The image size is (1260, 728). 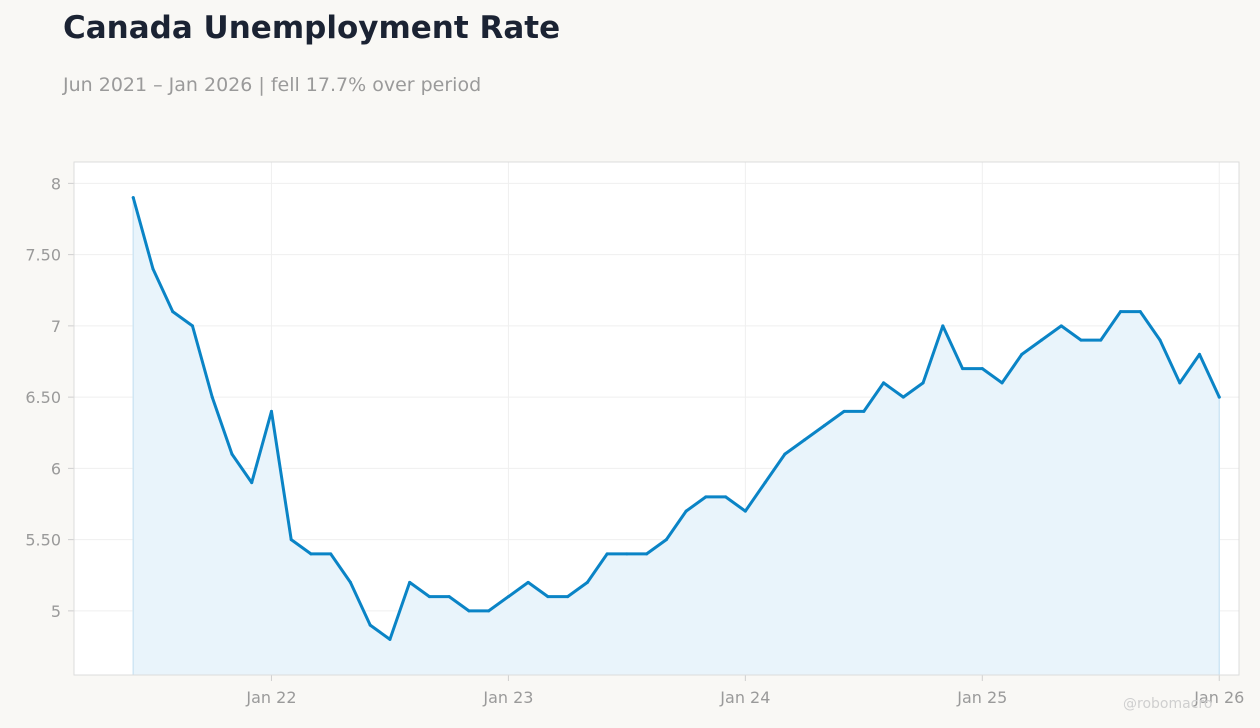 What do you see at coordinates (56, 468) in the screenshot?
I see `y-tick-label: 6` at bounding box center [56, 468].